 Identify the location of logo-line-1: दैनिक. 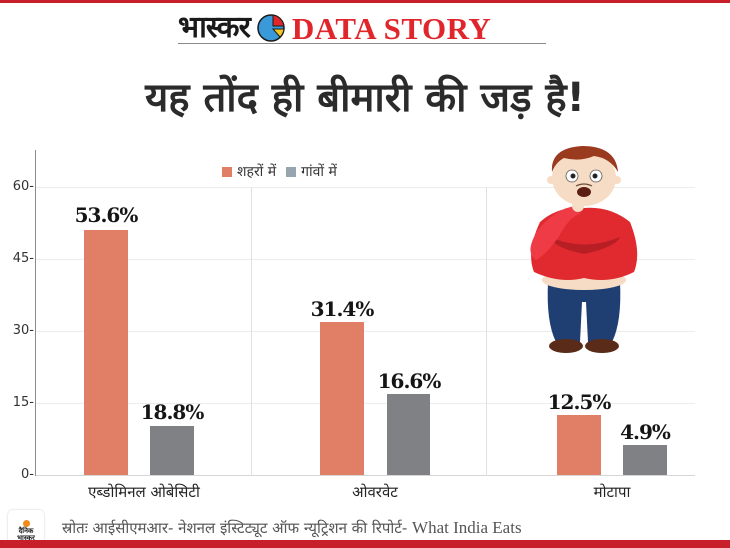
(26, 531).